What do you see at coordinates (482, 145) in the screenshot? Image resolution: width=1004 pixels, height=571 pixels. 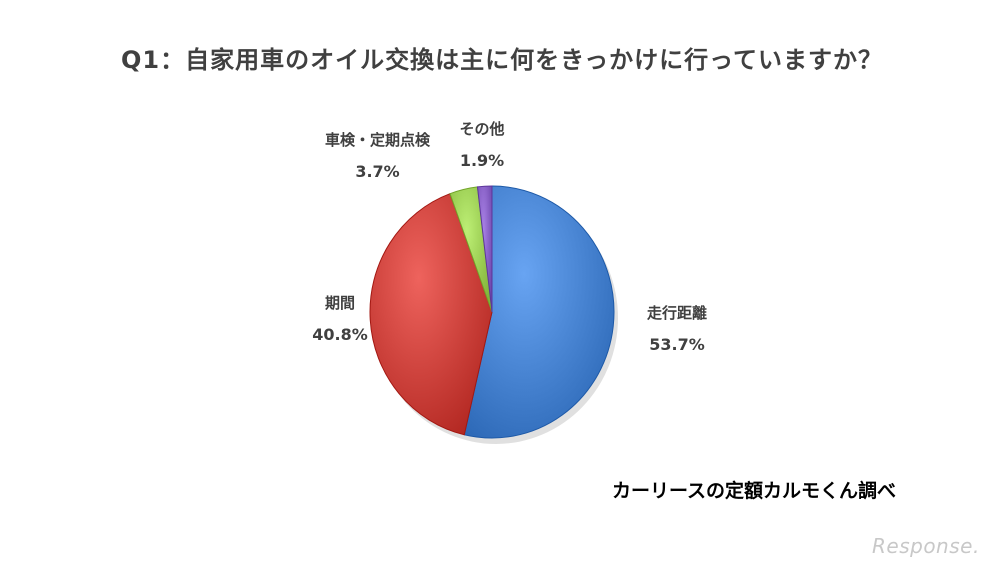 I see `slice-label-other: その他 1.9%` at bounding box center [482, 145].